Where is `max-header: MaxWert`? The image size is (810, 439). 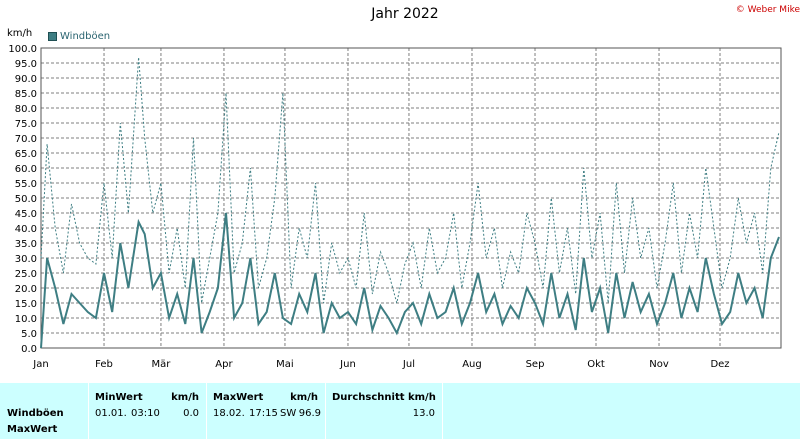
max-header: MaxWert is located at coordinates (238, 397).